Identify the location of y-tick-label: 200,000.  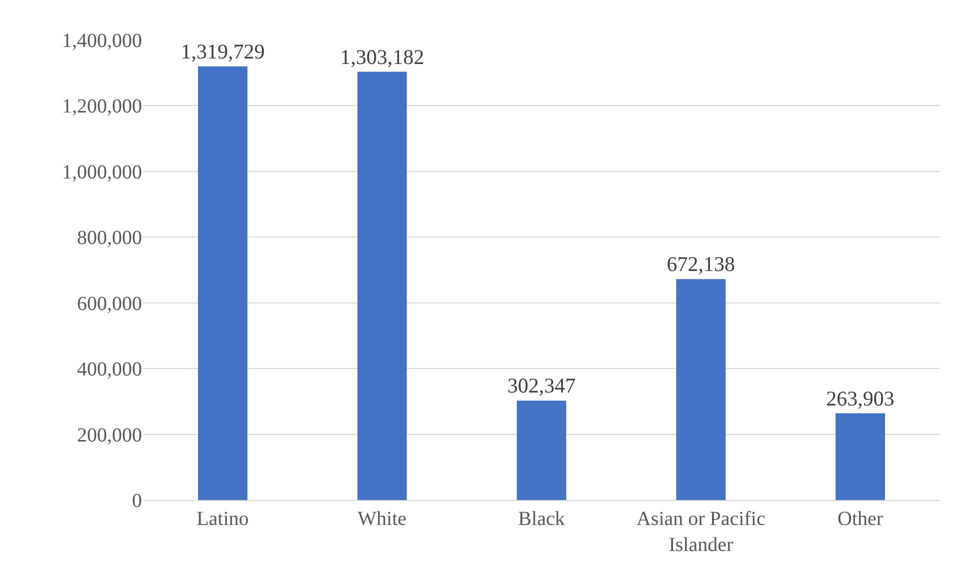
(109, 435).